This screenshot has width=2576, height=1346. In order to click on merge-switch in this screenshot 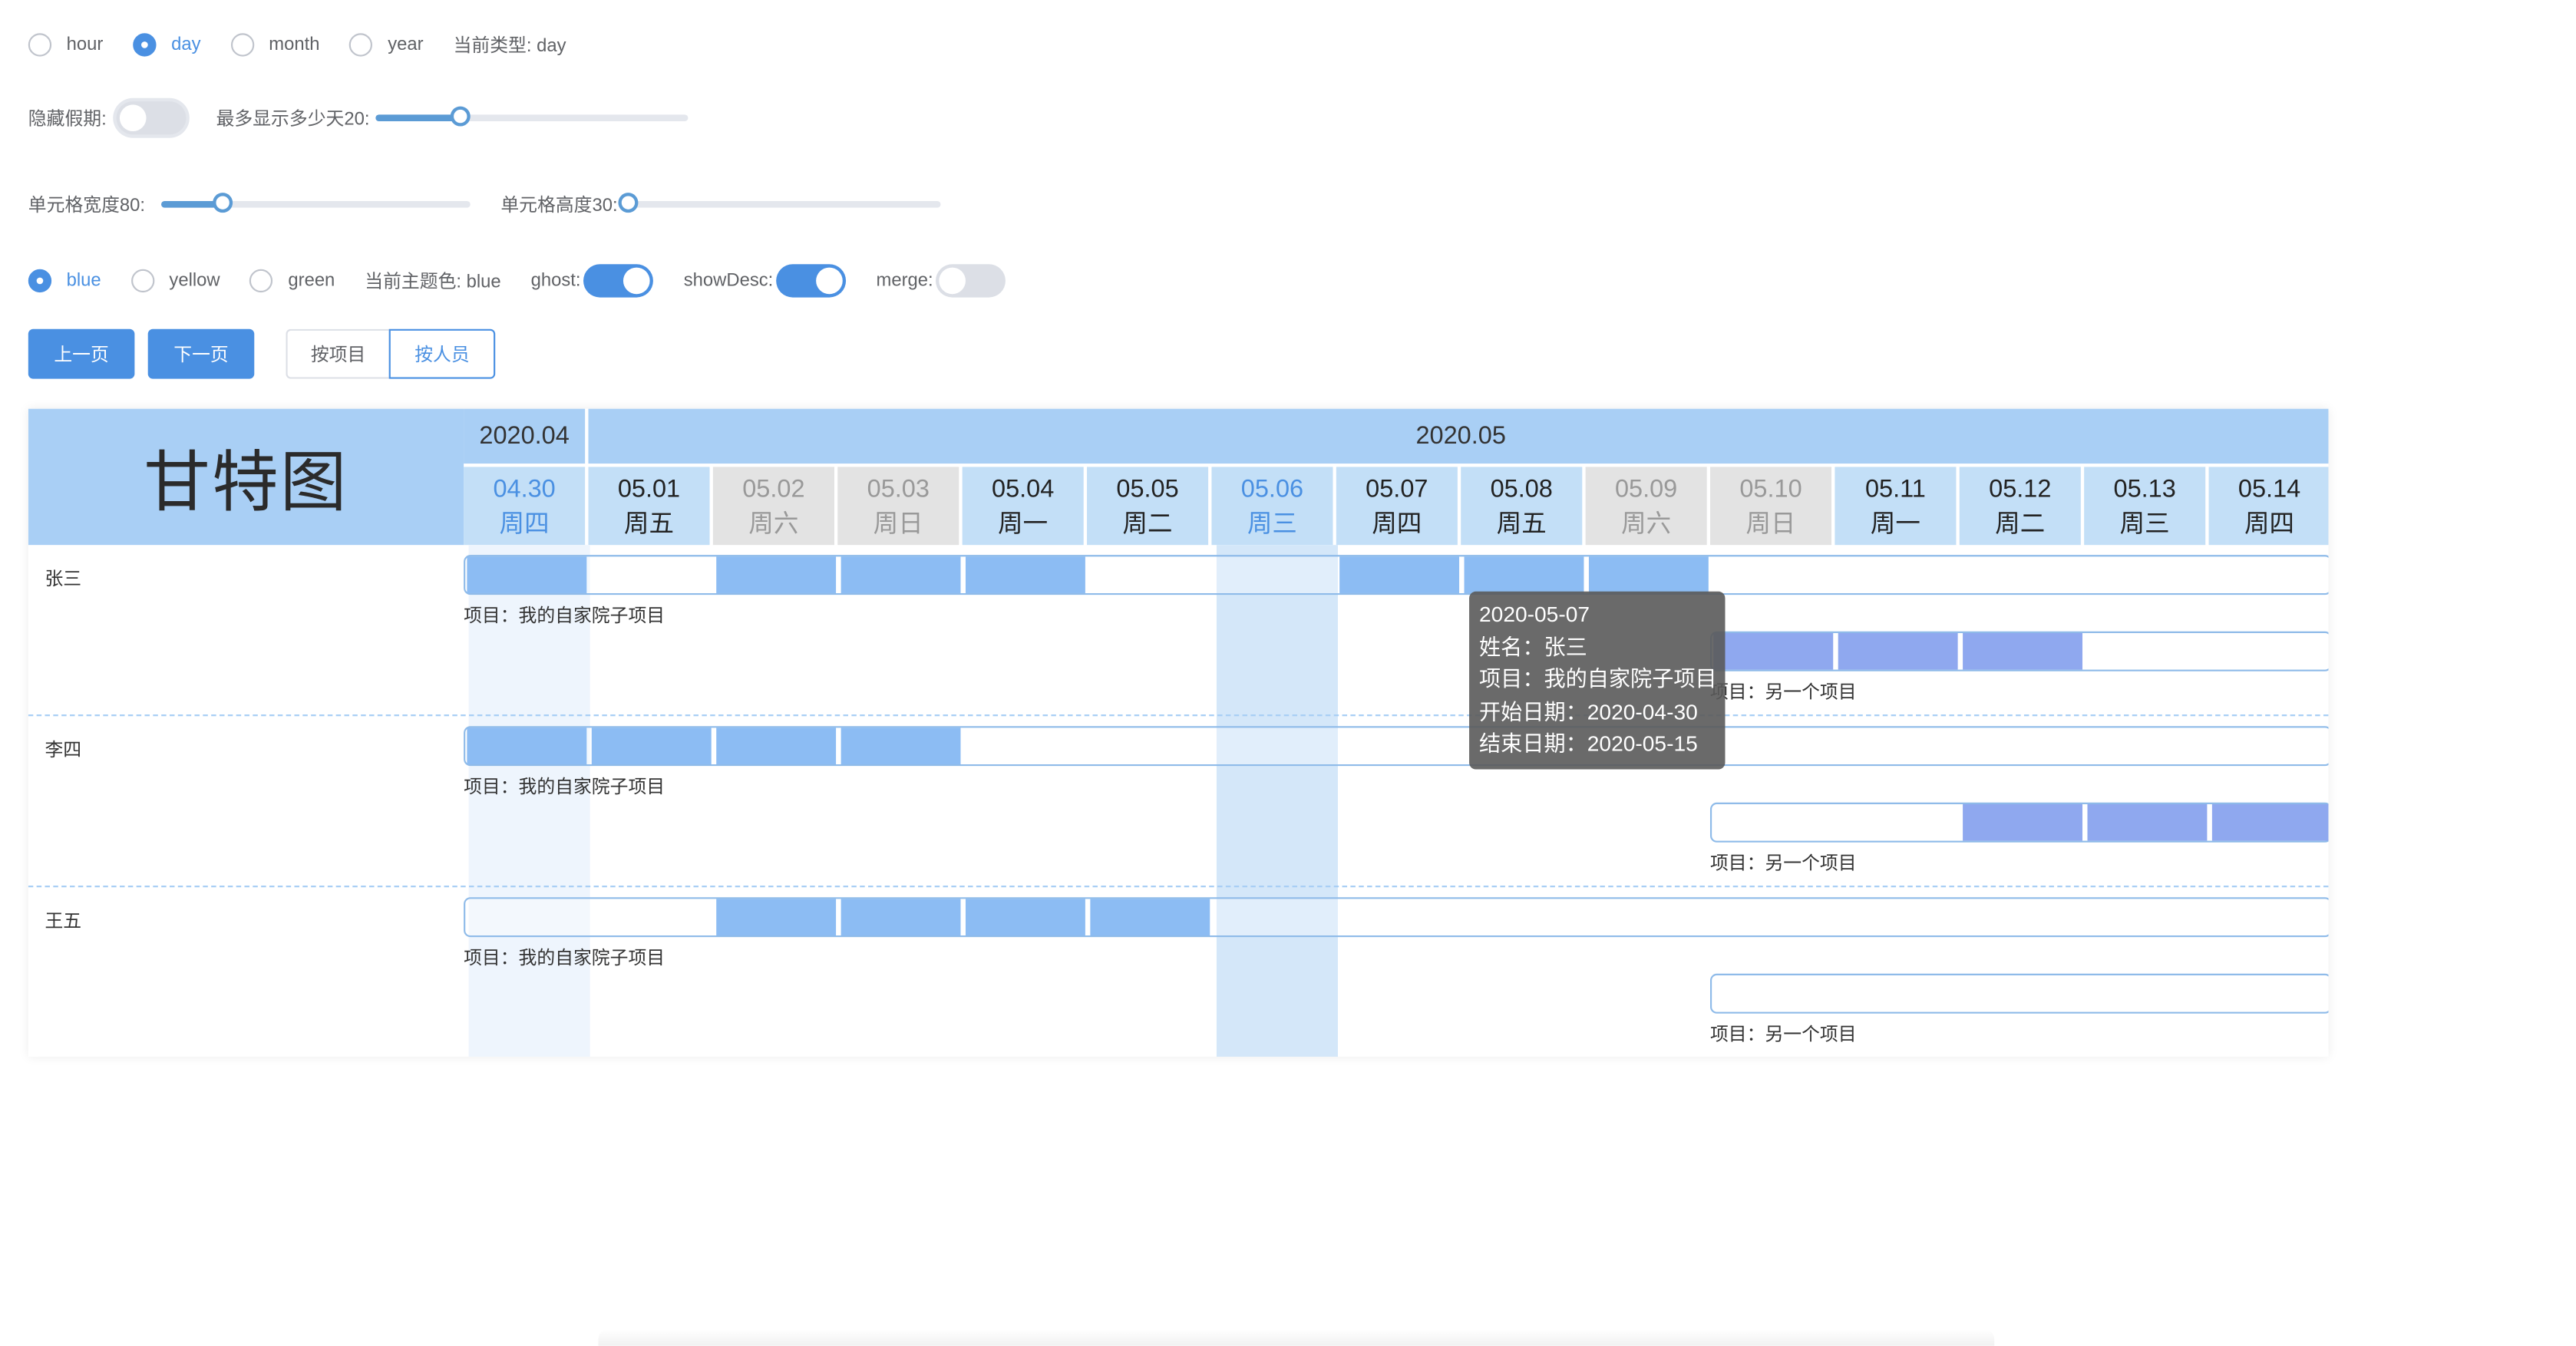, I will do `click(971, 281)`.